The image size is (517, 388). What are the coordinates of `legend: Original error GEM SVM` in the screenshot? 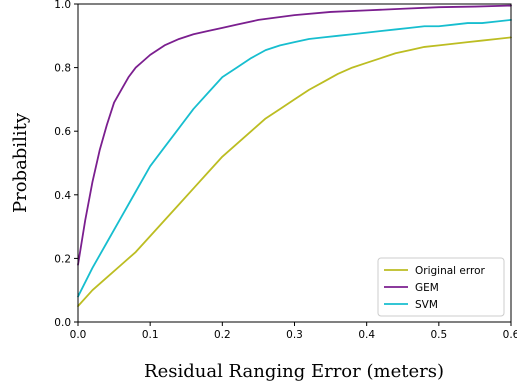 It's located at (441, 287).